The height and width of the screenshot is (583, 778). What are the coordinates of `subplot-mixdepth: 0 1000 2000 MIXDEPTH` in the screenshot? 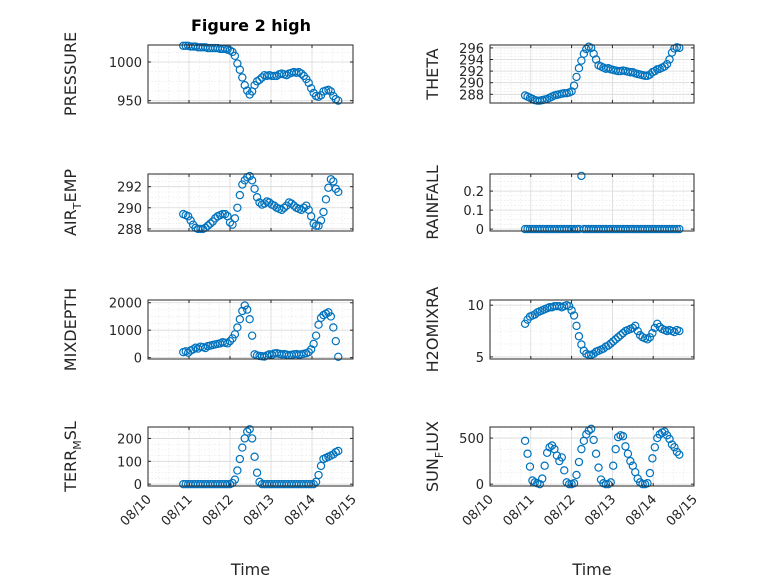 It's located at (207, 329).